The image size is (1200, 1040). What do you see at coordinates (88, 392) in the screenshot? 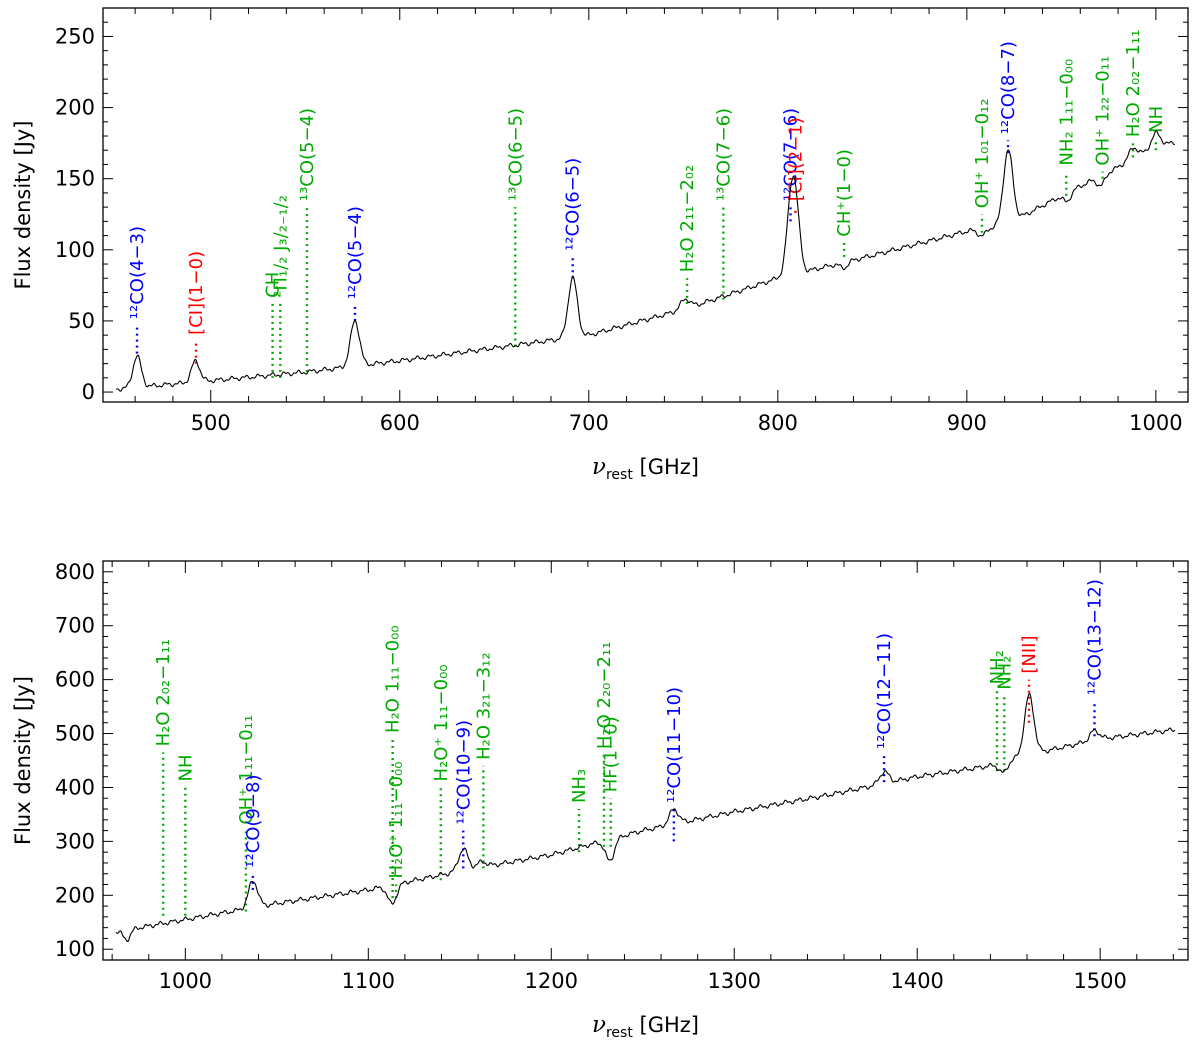
I see `y-tick-label: 0` at bounding box center [88, 392].